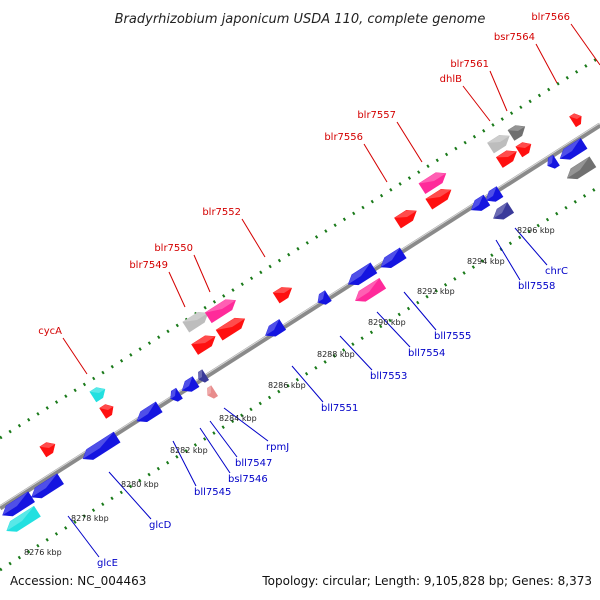 This screenshot has height=600, width=600. What do you see at coordinates (148, 265) in the screenshot?
I see `forward-gene-label: blr7549` at bounding box center [148, 265].